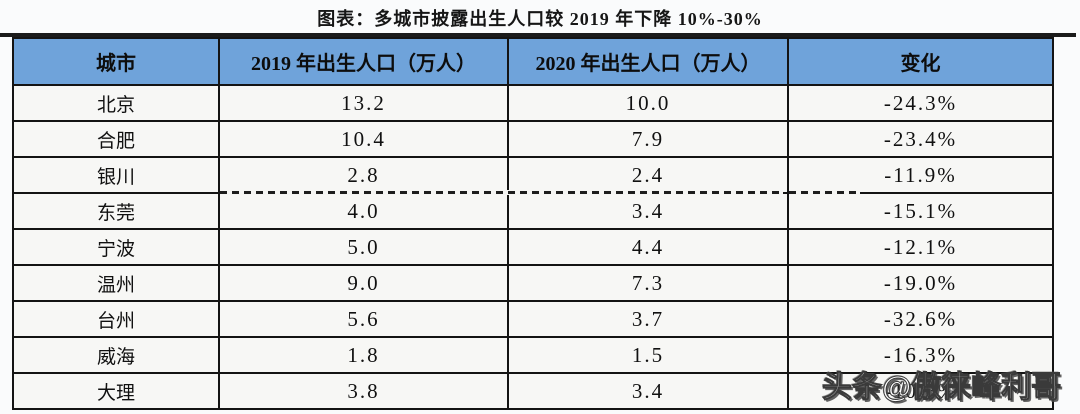  I want to click on cell-city: 银川, so click(116, 175).